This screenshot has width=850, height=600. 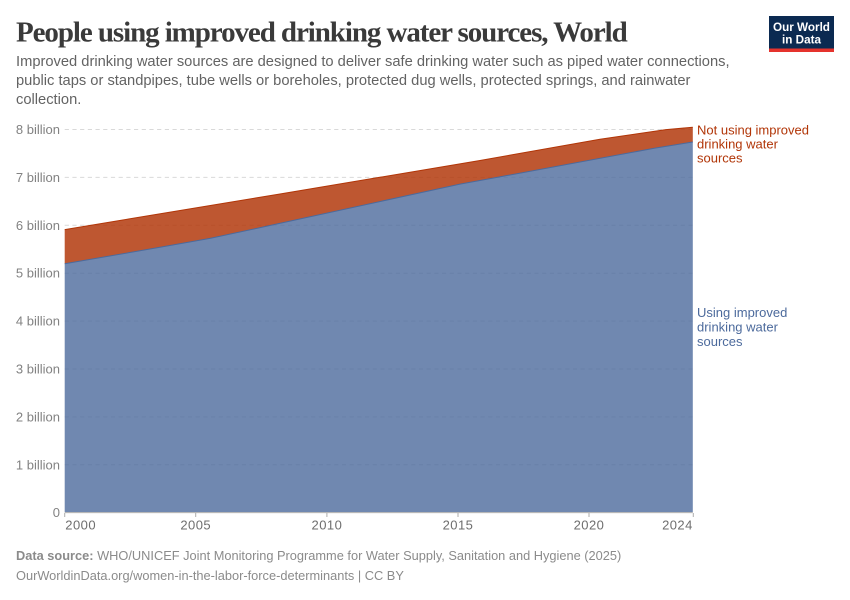 What do you see at coordinates (38, 225) in the screenshot?
I see `svg-text: 6 billion` at bounding box center [38, 225].